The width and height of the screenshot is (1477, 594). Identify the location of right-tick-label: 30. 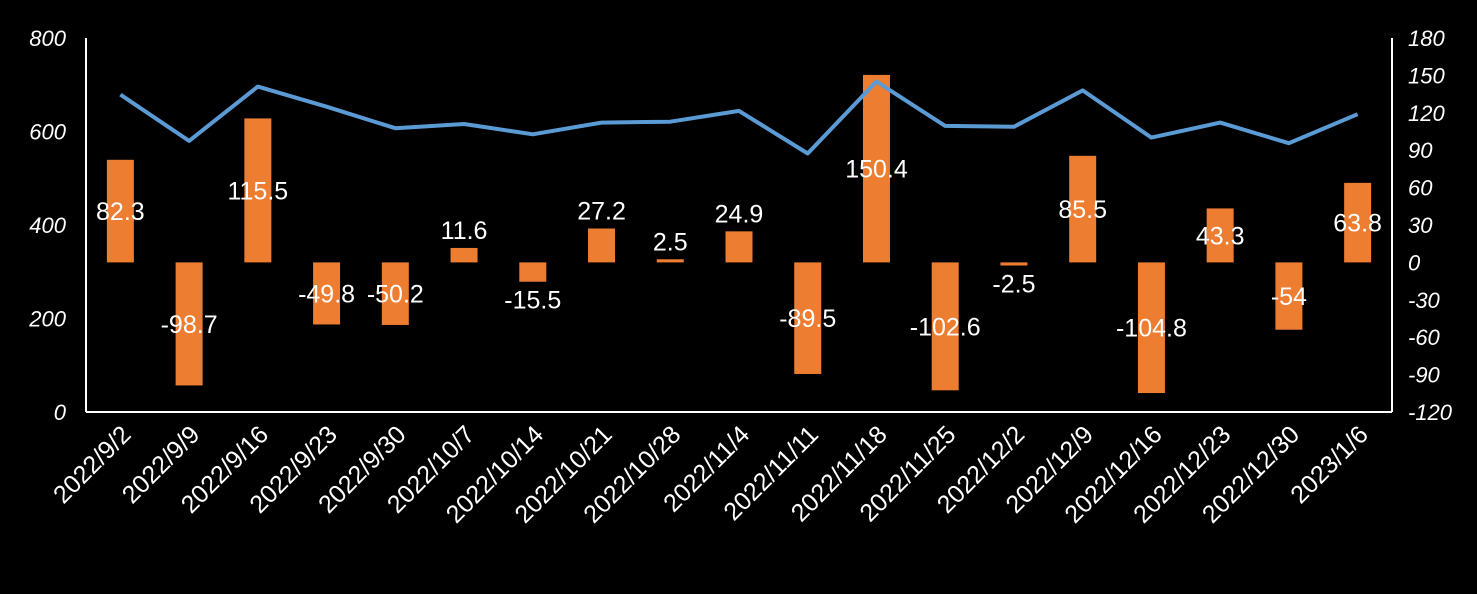
(1420, 225).